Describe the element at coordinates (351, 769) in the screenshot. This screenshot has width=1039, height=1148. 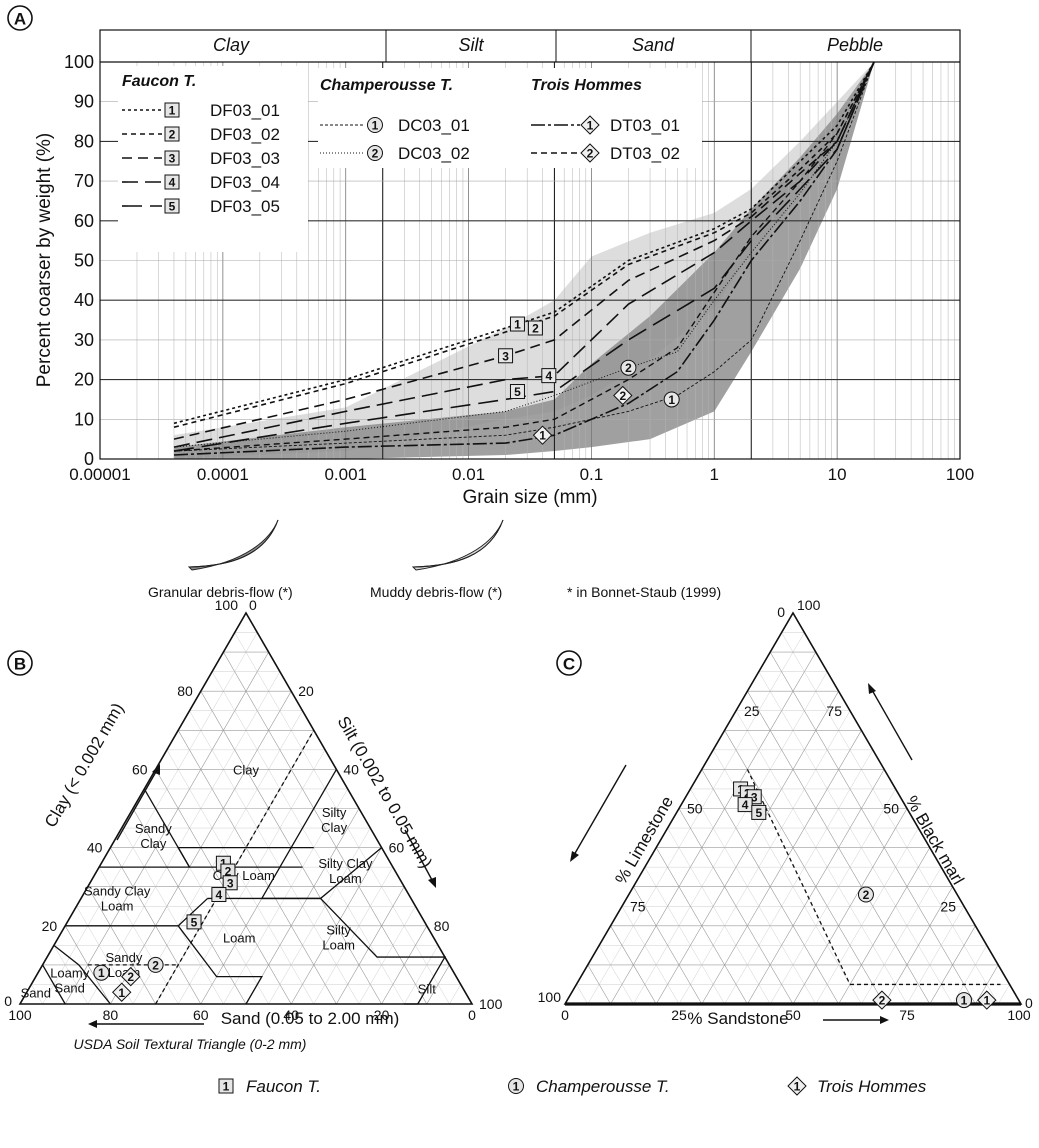
I see `silt-tick-40: 40` at that location.